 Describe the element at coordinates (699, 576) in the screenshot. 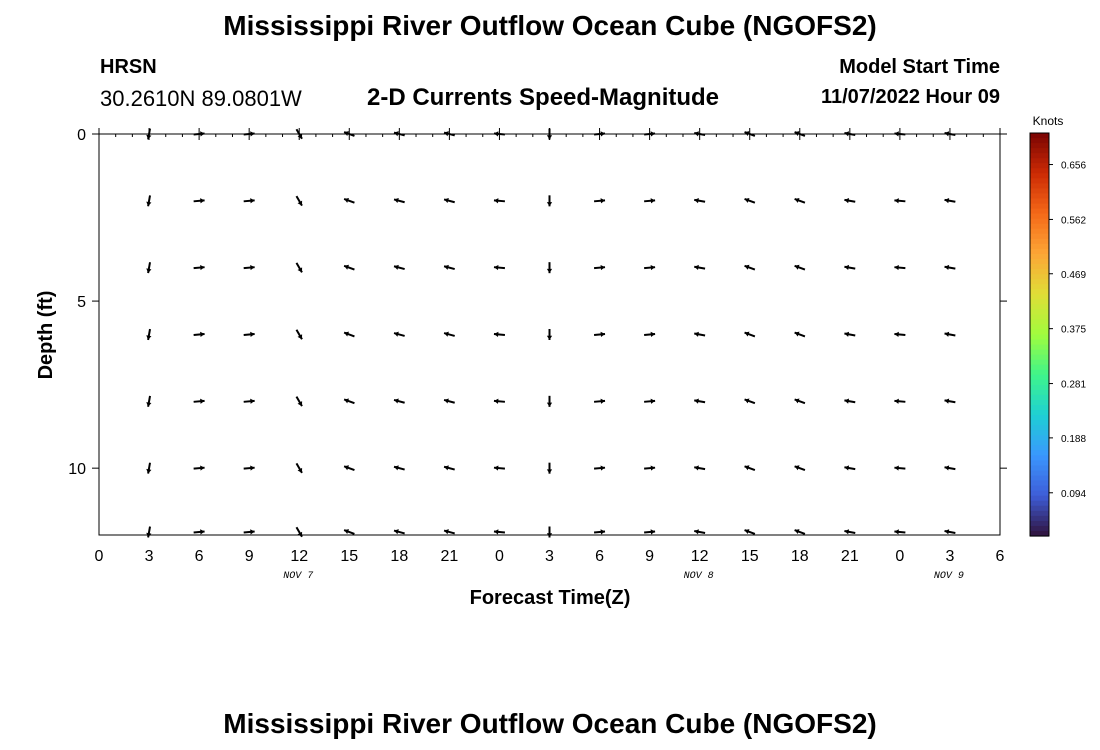

I see `date-label: NOV 8` at that location.